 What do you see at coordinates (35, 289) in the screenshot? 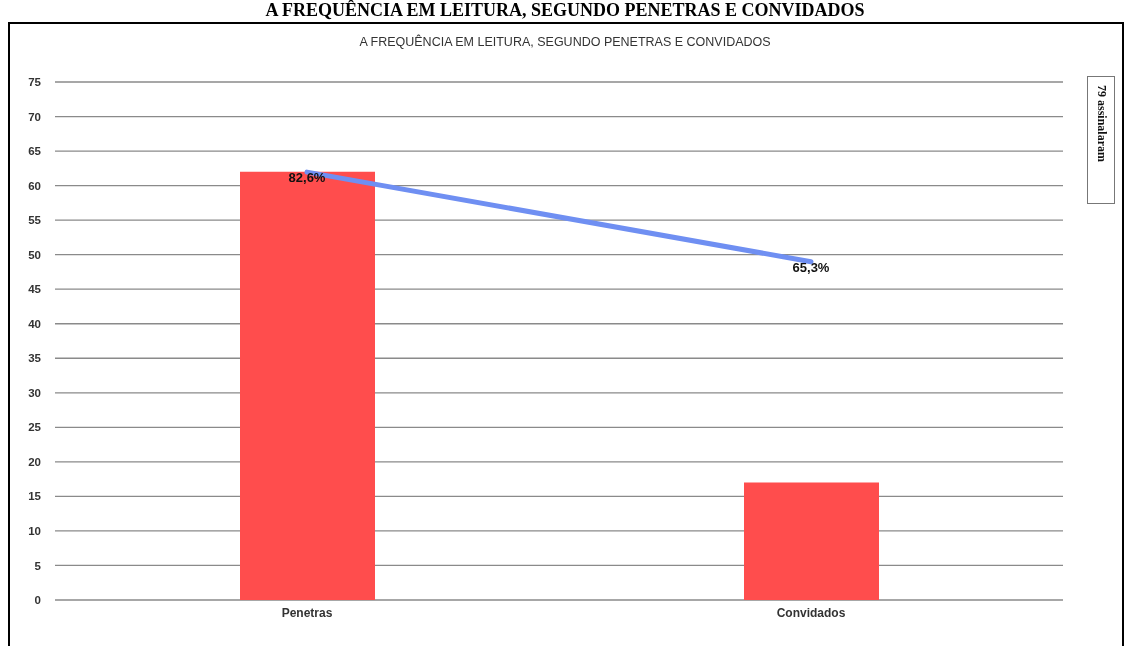
I see `y-tick-label: 45` at bounding box center [35, 289].